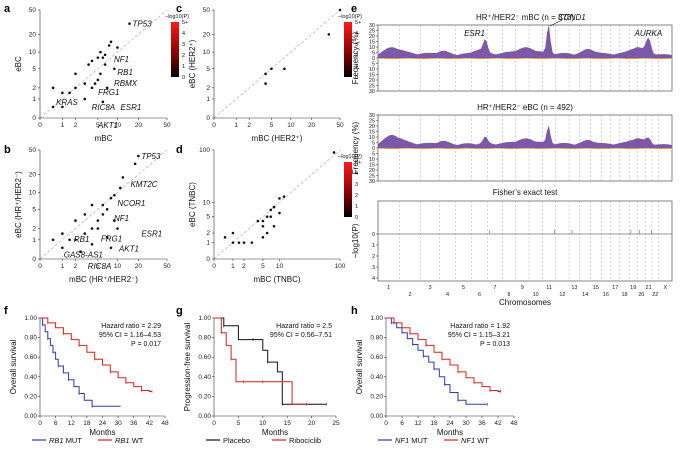  What do you see at coordinates (522, 288) in the screenshot?
I see `chromosome-label: 9` at bounding box center [522, 288].